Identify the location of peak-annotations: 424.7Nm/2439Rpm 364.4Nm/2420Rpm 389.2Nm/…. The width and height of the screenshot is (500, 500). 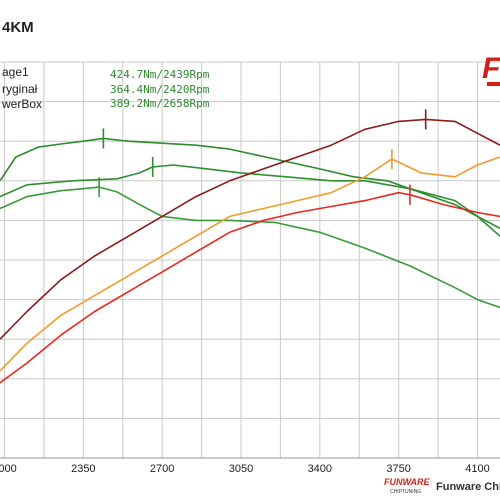
(160, 89).